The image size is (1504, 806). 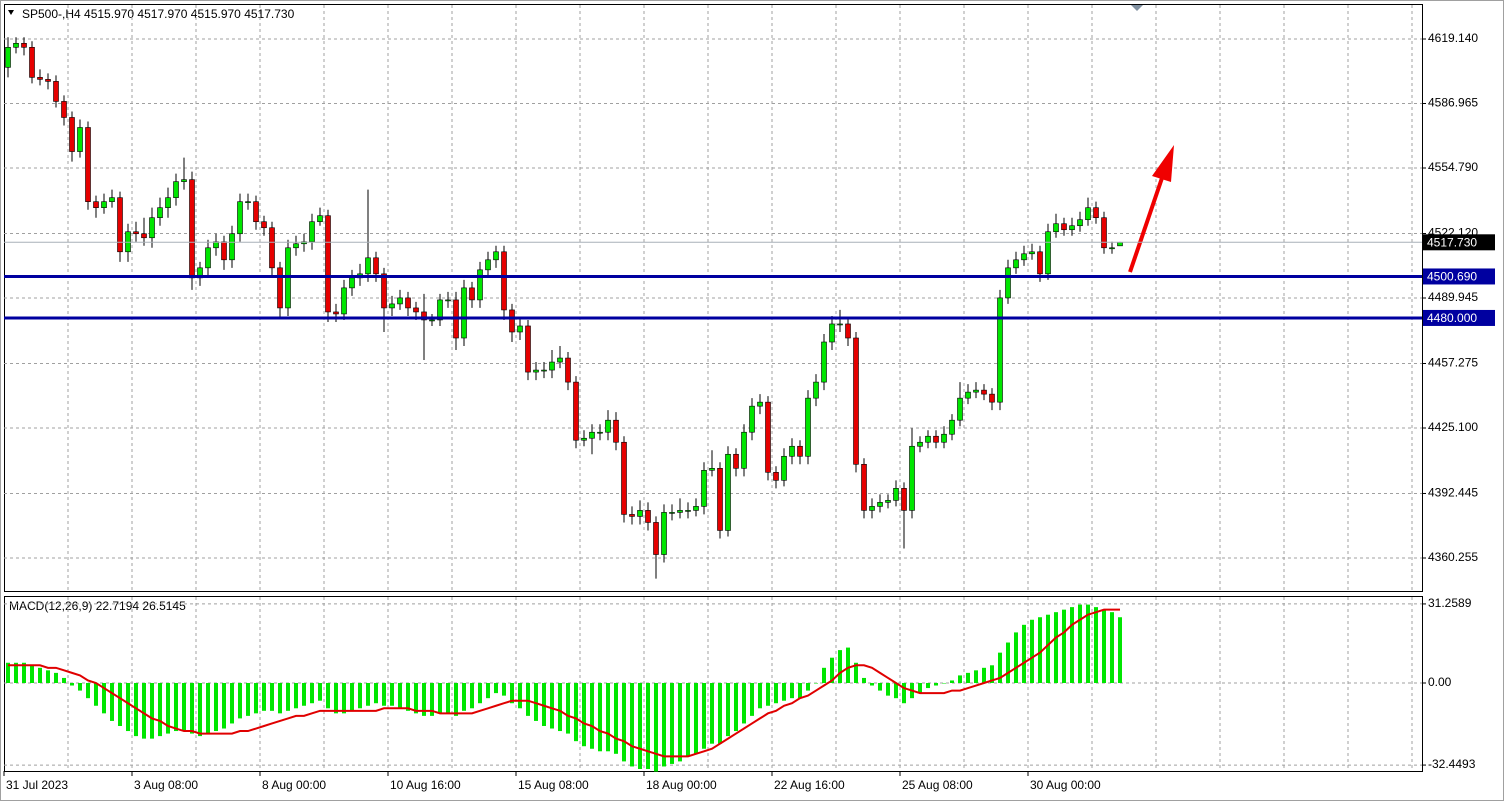 What do you see at coordinates (937, 785) in the screenshot?
I see `x-tick-label: 25 Aug 08:00` at bounding box center [937, 785].